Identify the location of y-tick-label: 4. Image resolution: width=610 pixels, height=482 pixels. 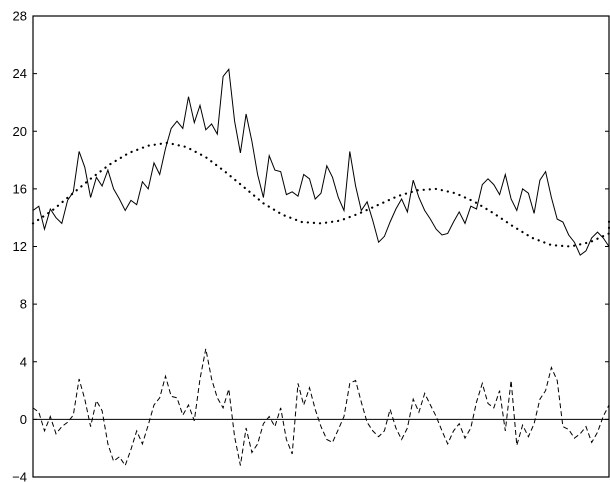
(23, 361).